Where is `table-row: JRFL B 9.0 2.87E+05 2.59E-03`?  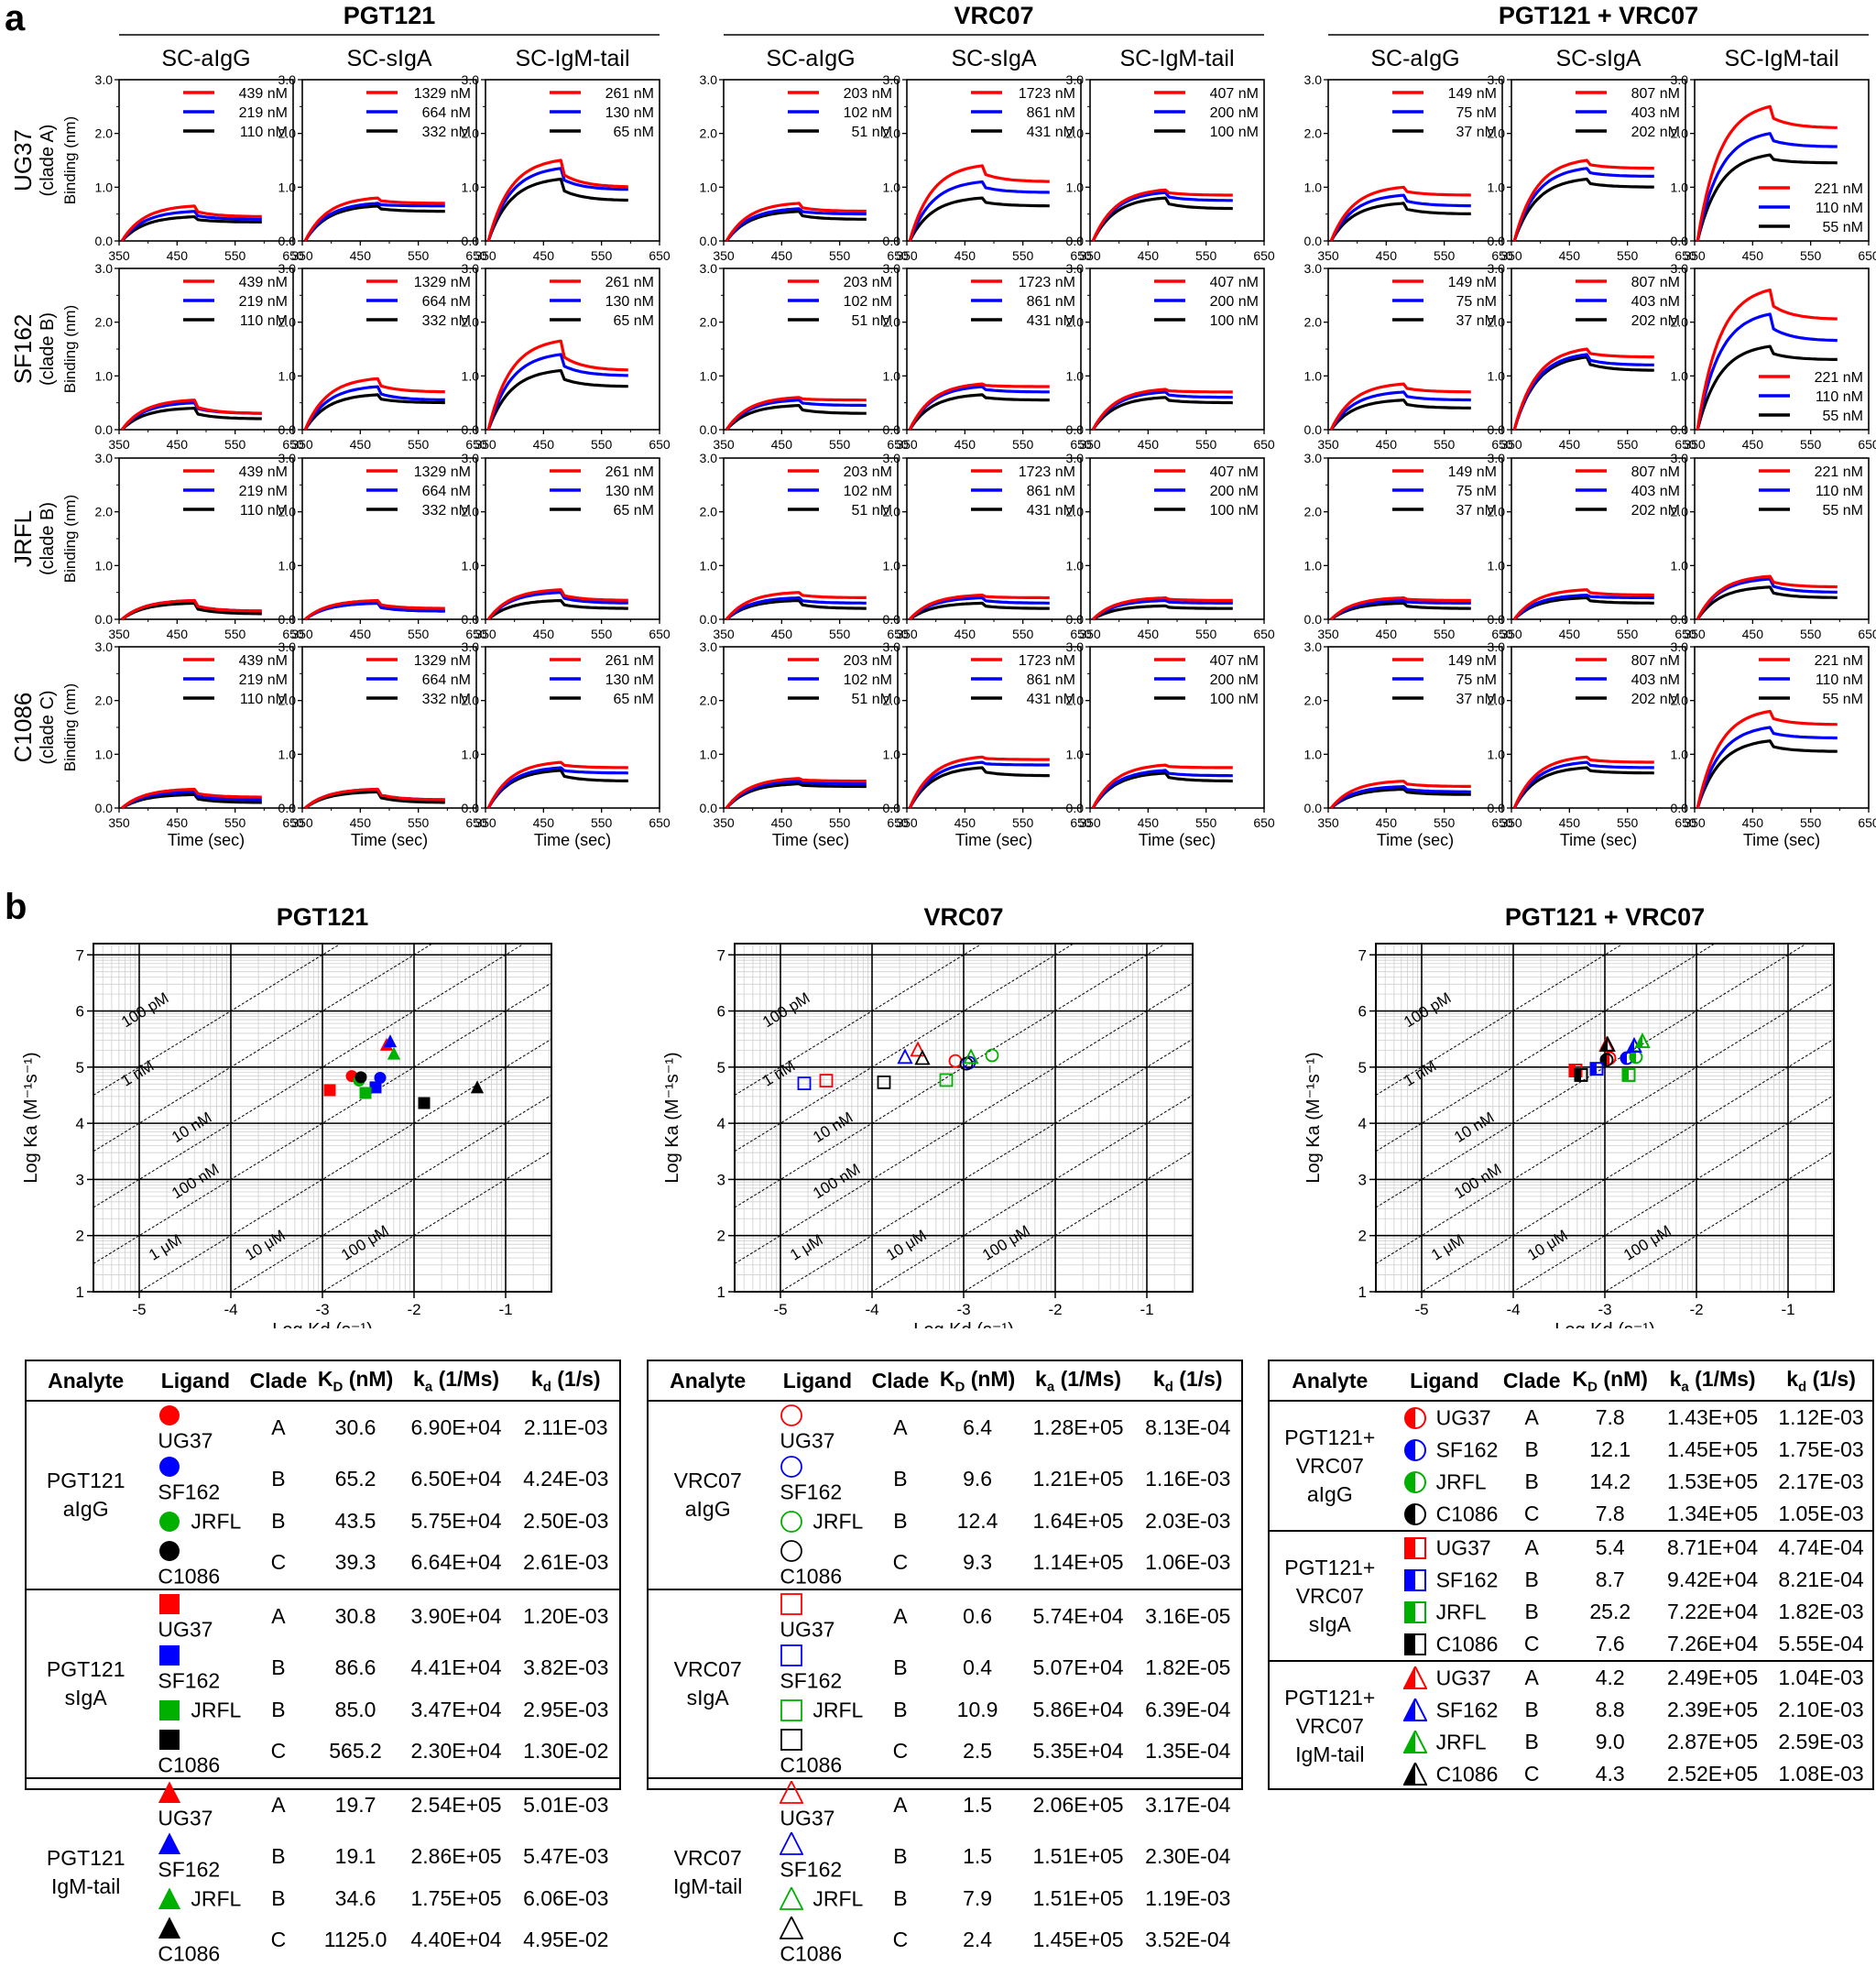 table-row: JRFL B 9.0 2.87E+05 2.59E-03 is located at coordinates (1571, 1742).